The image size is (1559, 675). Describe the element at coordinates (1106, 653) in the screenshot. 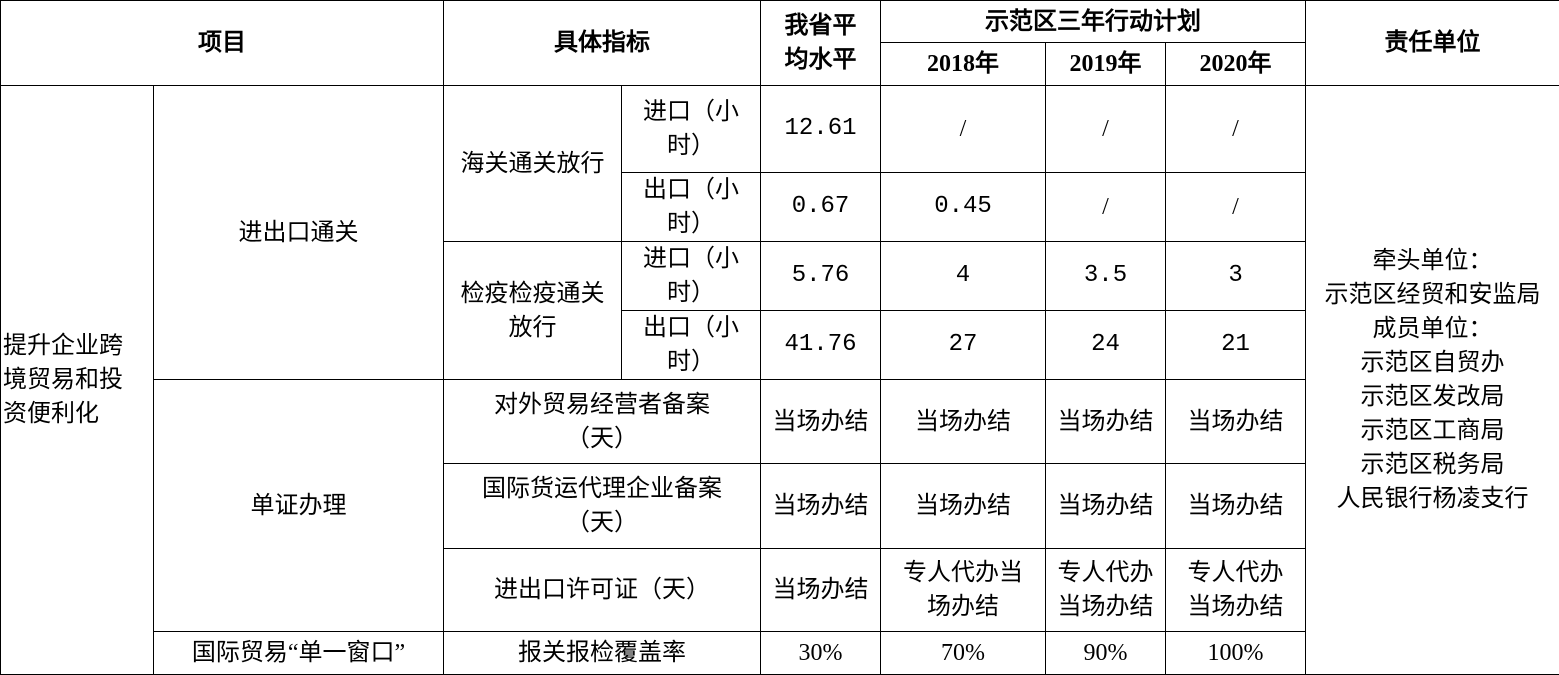

I see `value-2019: 90%` at that location.